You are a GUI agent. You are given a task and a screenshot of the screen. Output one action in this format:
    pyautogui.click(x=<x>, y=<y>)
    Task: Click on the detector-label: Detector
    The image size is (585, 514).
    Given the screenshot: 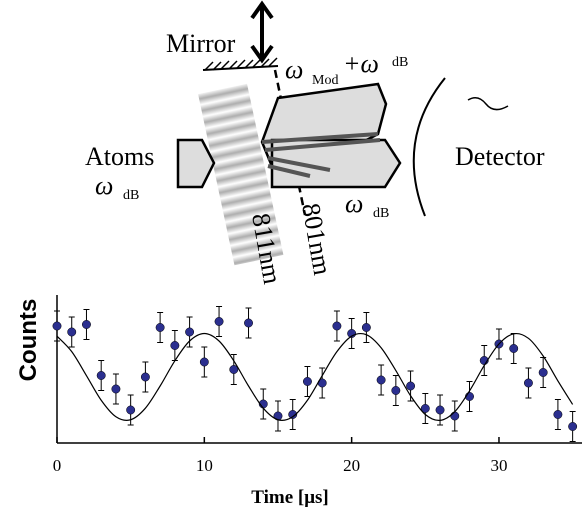 What is the action you would take?
    pyautogui.click(x=500, y=156)
    